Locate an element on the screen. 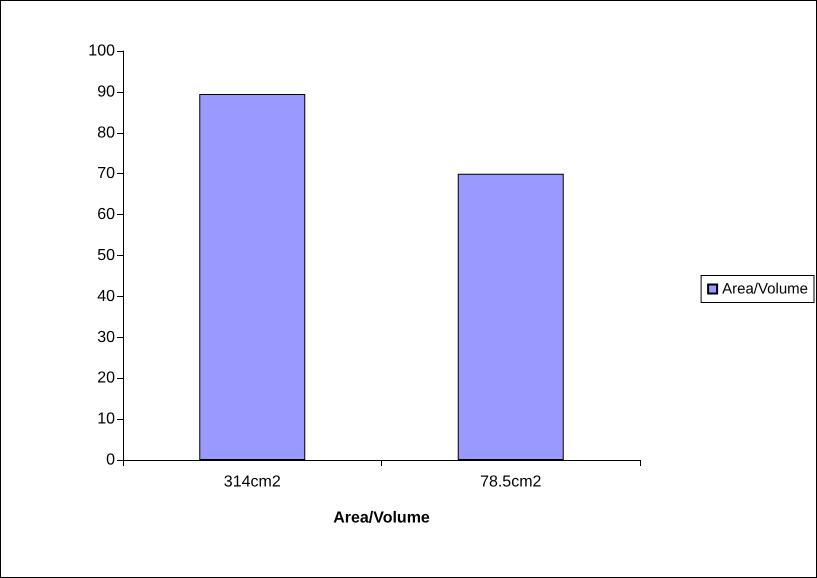 The height and width of the screenshot is (578, 817). y-tick-label: 20 is located at coordinates (106, 378).